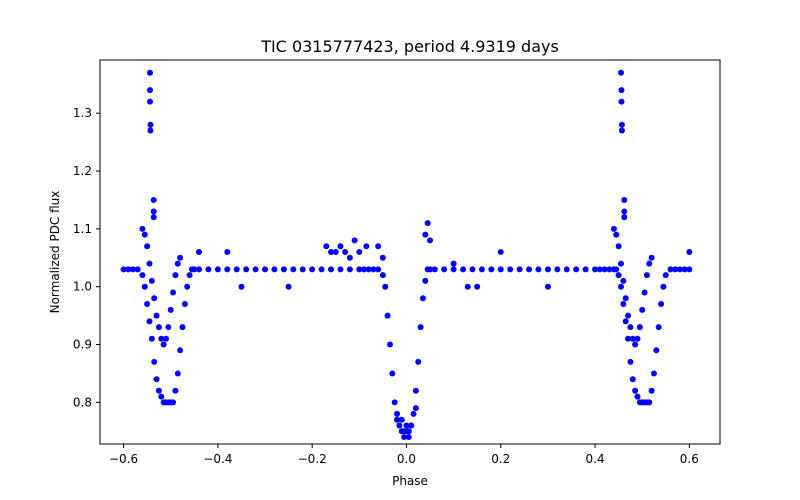 The image size is (800, 500). Describe the element at coordinates (500, 459) in the screenshot. I see `x-tick-label: 0.2` at that location.